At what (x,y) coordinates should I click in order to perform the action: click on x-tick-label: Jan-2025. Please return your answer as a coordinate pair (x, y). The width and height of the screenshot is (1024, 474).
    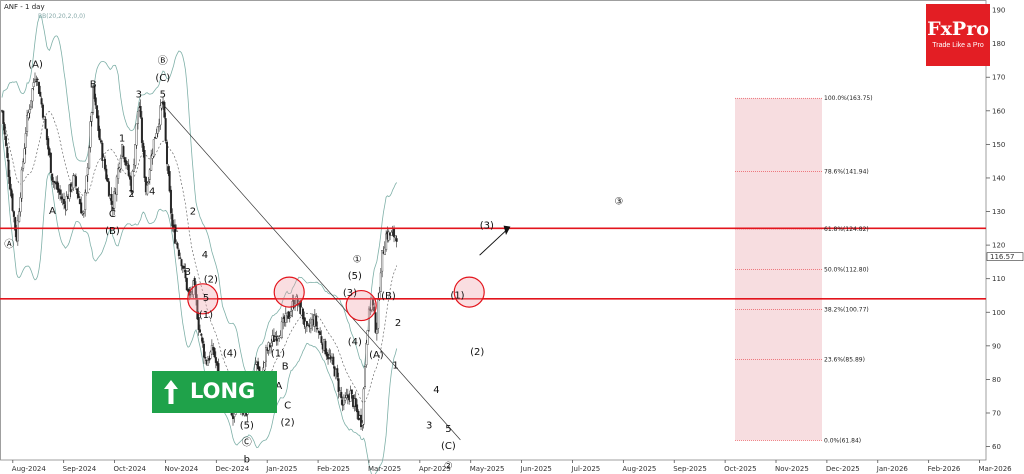
    Looking at the image, I should click on (281, 469).